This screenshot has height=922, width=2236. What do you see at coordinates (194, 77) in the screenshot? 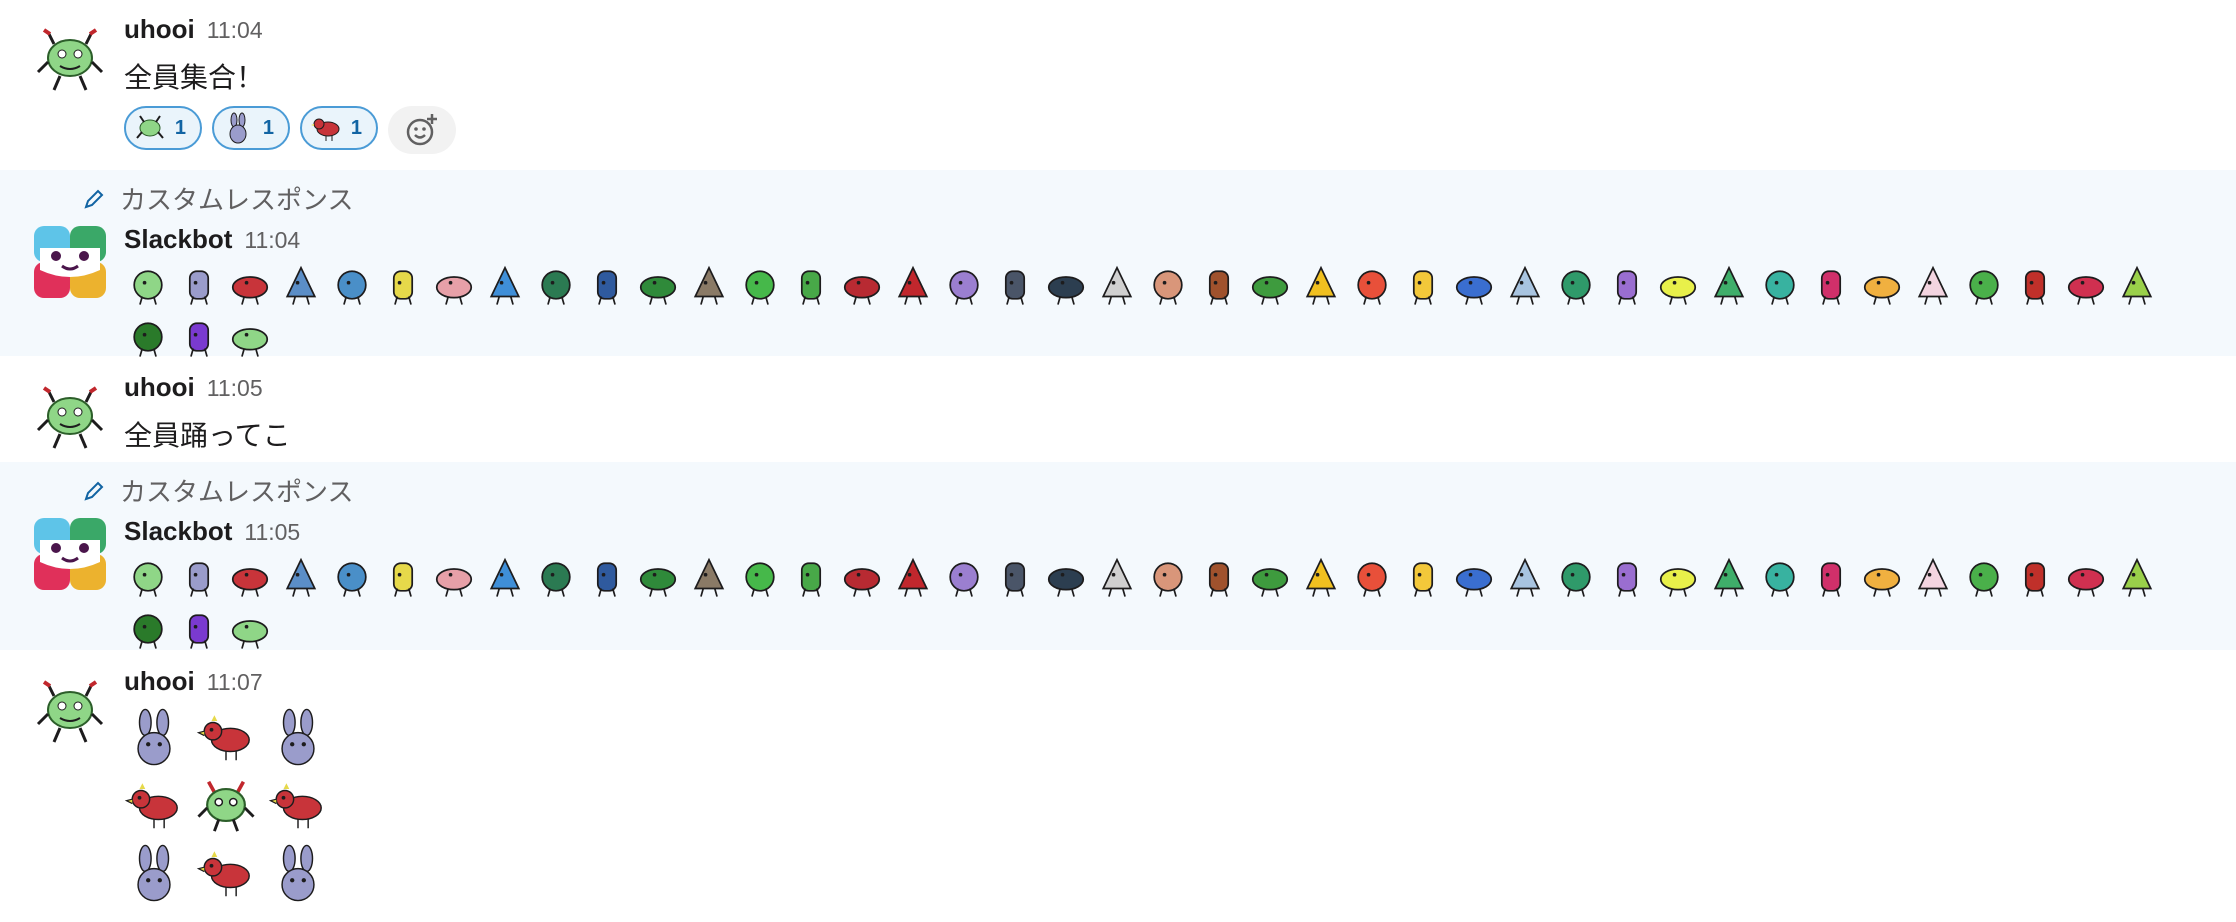
I see `message-text: 全員集合！` at bounding box center [194, 77].